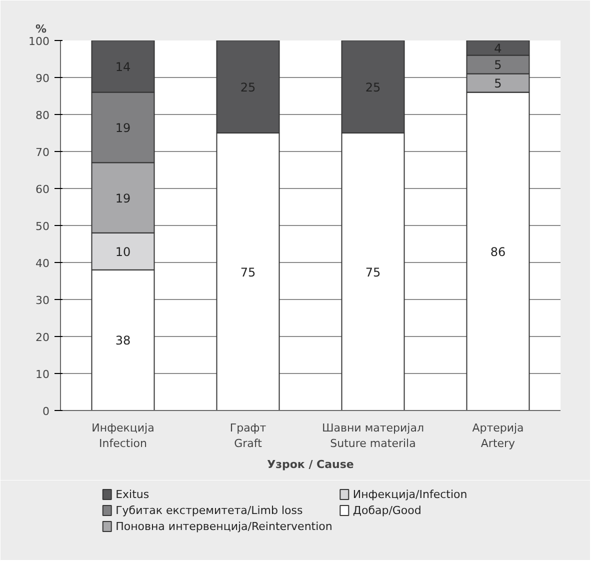 Image resolution: width=595 pixels, height=572 pixels. I want to click on data-label: 10, so click(123, 251).